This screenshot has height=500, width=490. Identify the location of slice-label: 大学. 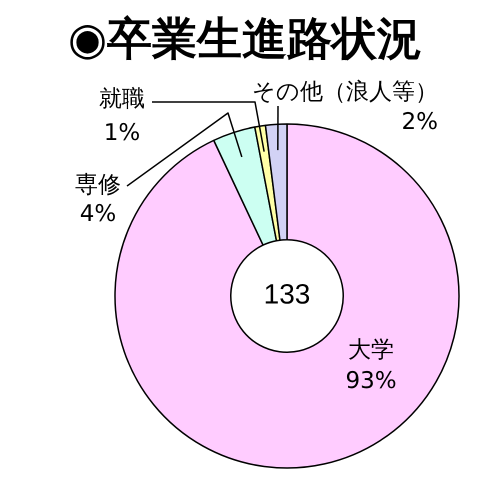
(371, 349).